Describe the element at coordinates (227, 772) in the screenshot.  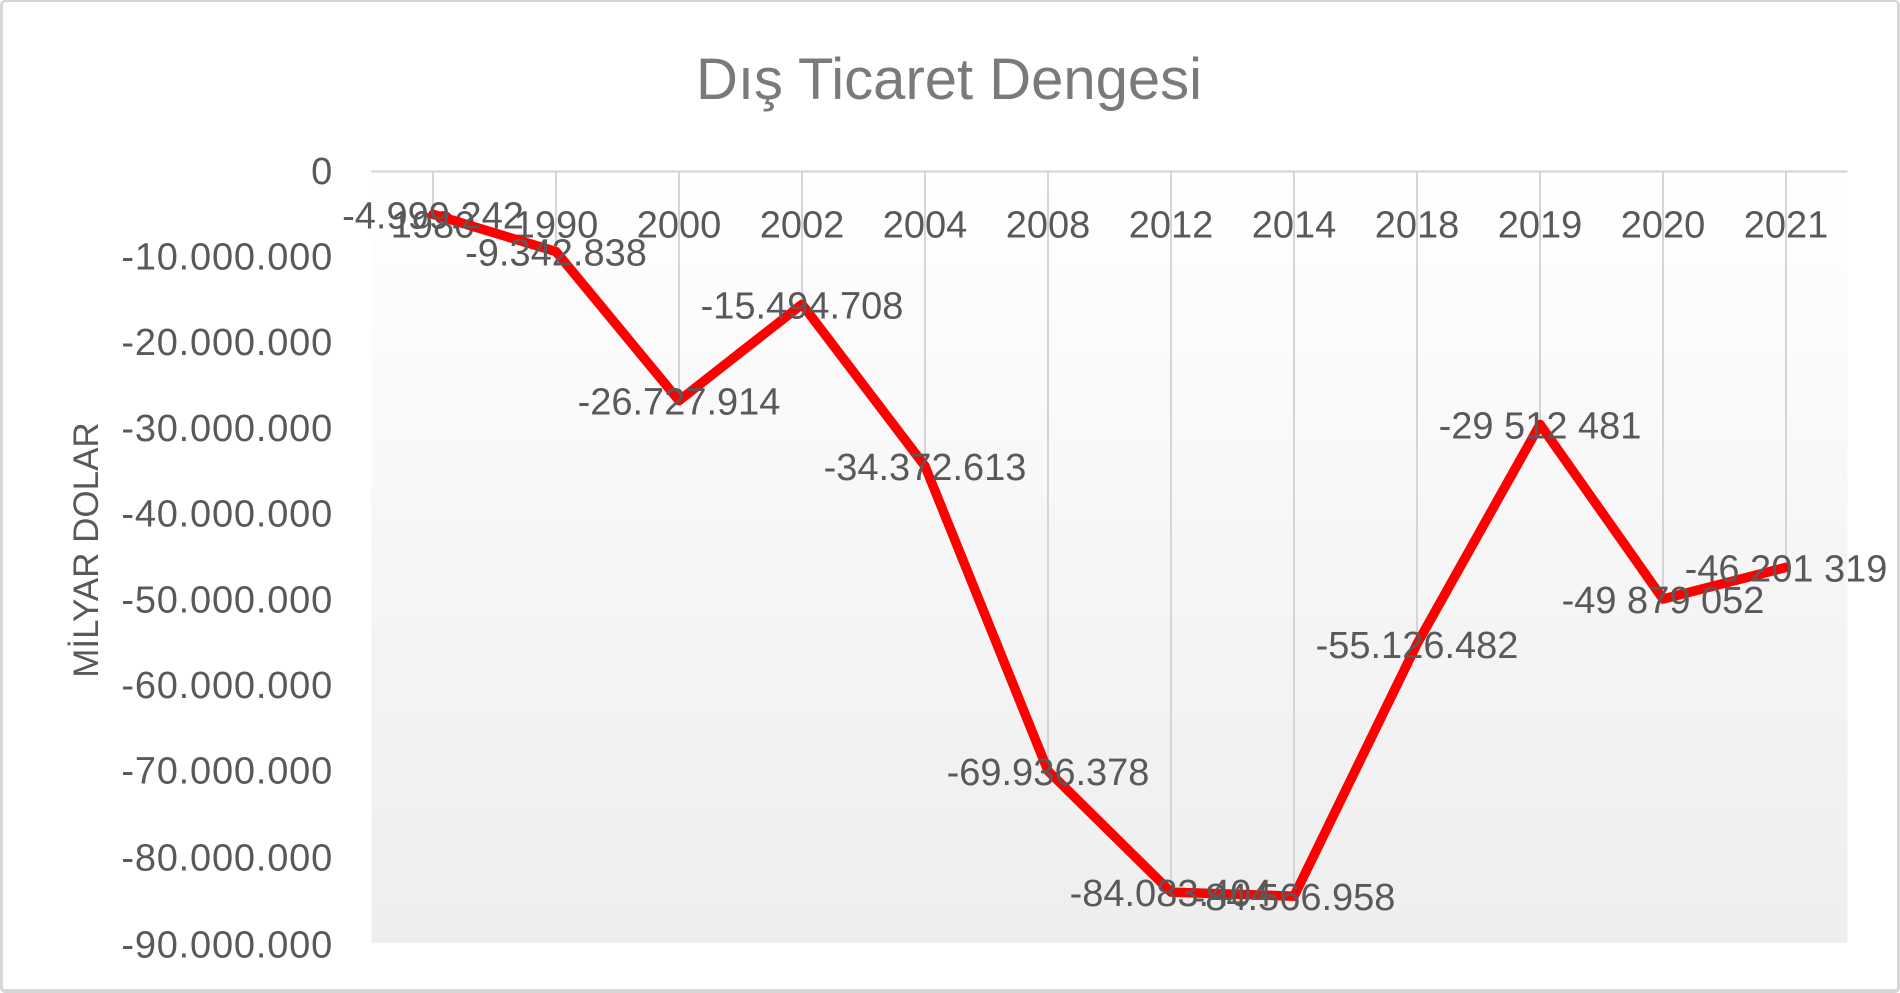
I see `svg-text: -70.000.000` at that location.